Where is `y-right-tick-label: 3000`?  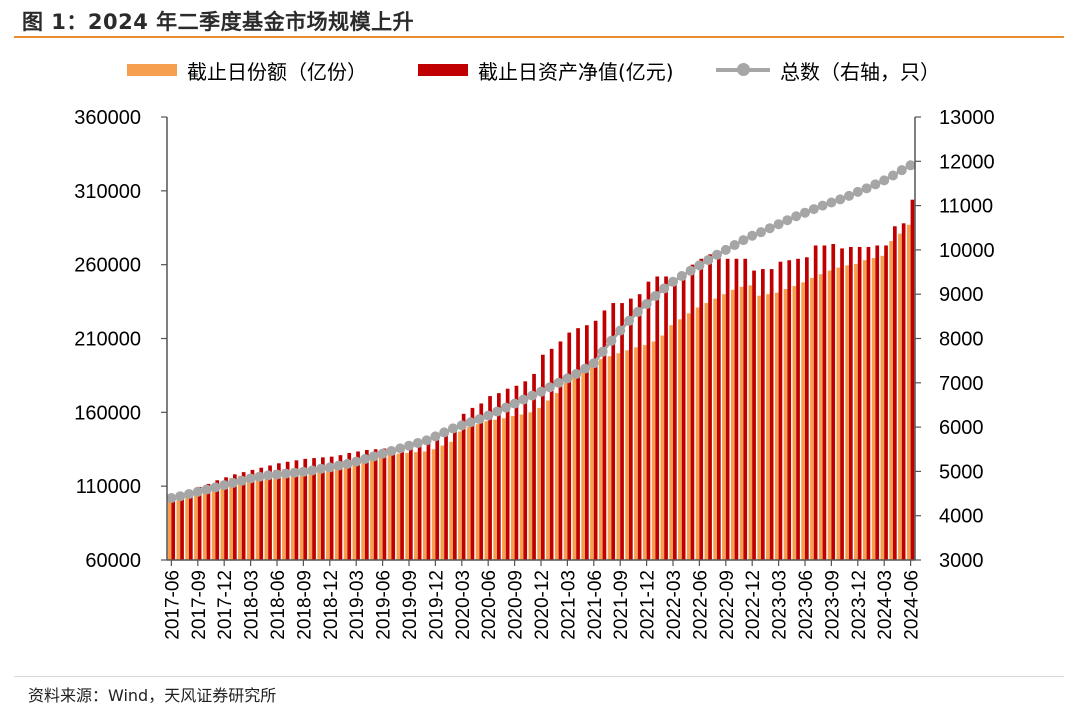
y-right-tick-label: 3000 is located at coordinates (961, 561).